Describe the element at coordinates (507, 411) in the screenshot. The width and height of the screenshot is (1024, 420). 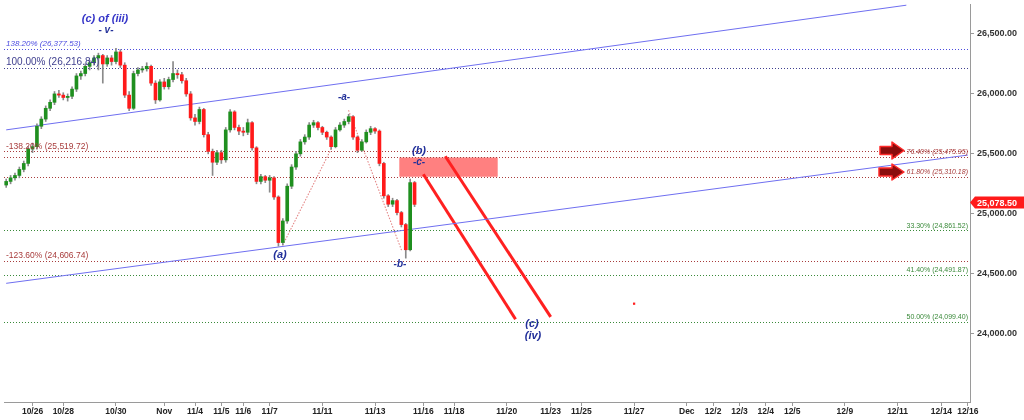
I see `x-tick-label: 11/20` at that location.